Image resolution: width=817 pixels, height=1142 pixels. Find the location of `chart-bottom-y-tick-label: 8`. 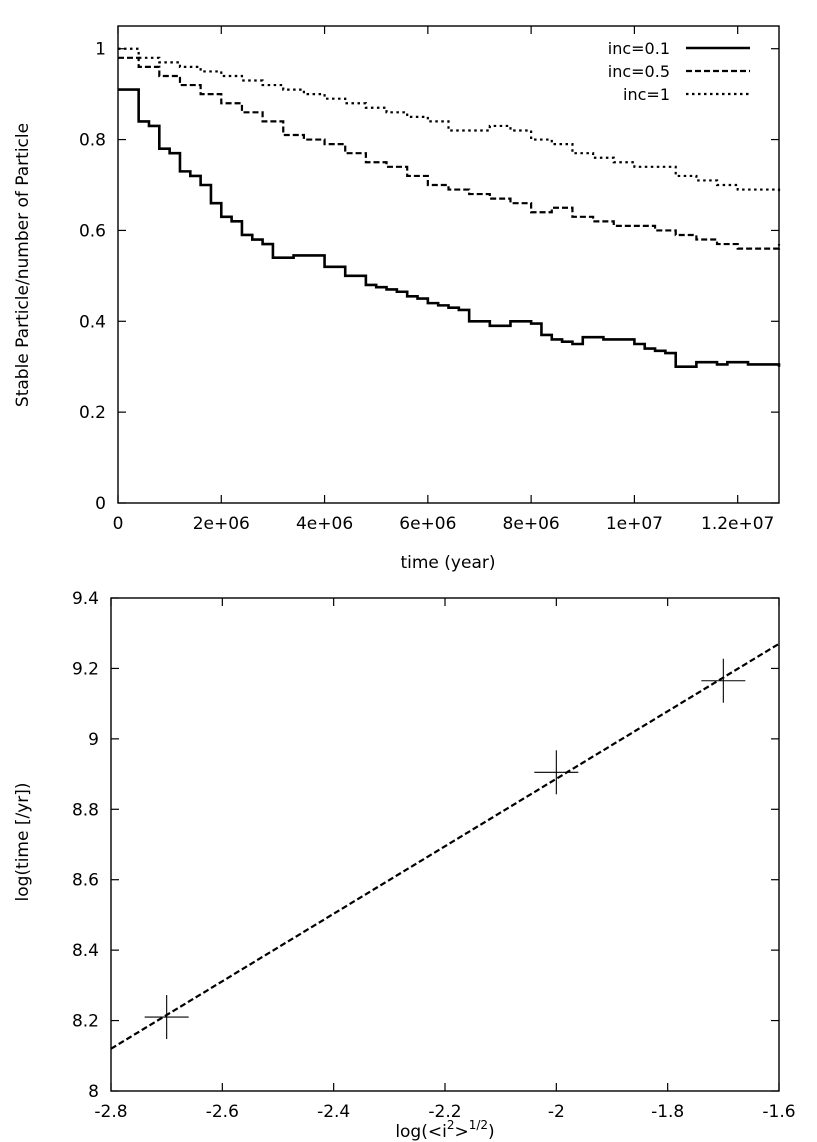

chart-bottom-y-tick-label: 8 is located at coordinates (93, 1092).